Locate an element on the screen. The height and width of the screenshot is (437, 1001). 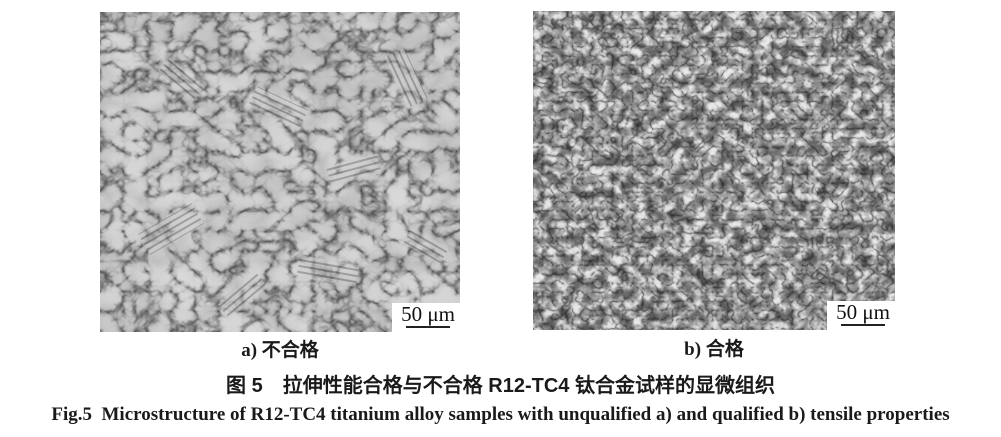
scale-bar-a-label: 50 μm is located at coordinates (428, 313).